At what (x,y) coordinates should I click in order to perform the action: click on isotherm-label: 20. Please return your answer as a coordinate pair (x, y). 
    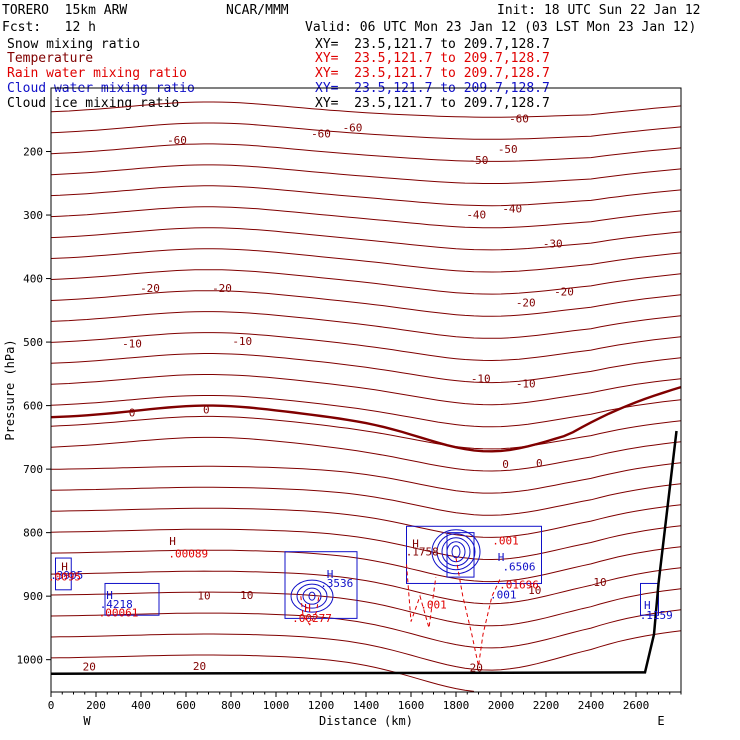
    Looking at the image, I should click on (476, 667).